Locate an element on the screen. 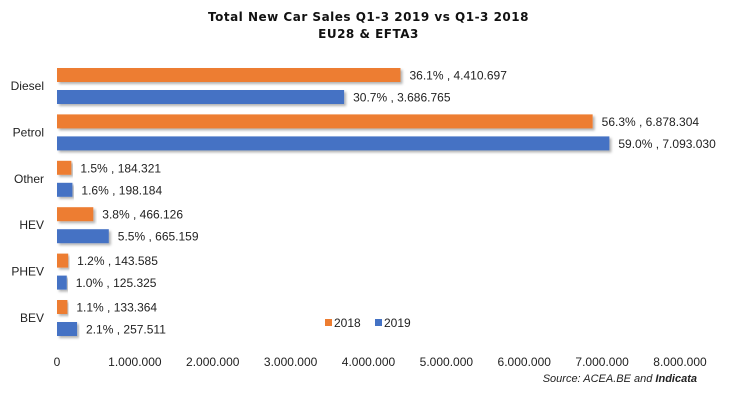  data-label-2018-petrol: 56.3% , 6.878.304 is located at coordinates (651, 122).